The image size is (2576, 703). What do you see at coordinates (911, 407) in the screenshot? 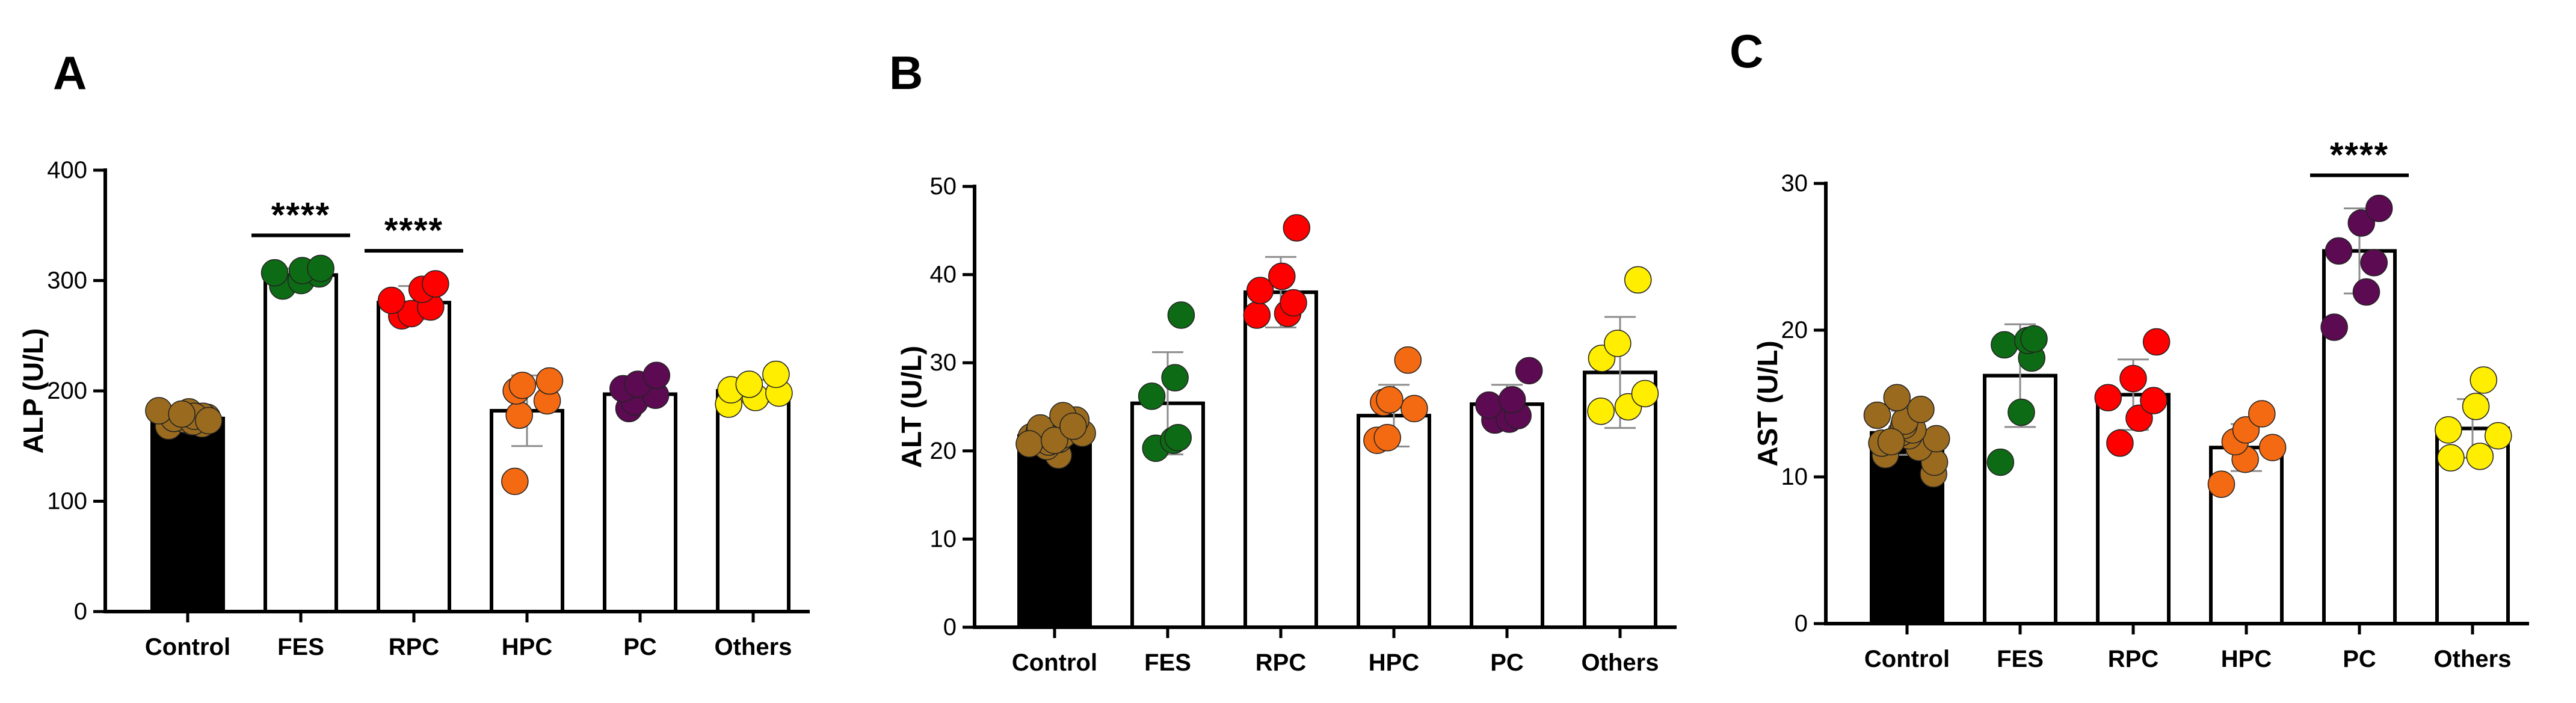
I see `y-axis-title: ALT (U/L)` at bounding box center [911, 407].